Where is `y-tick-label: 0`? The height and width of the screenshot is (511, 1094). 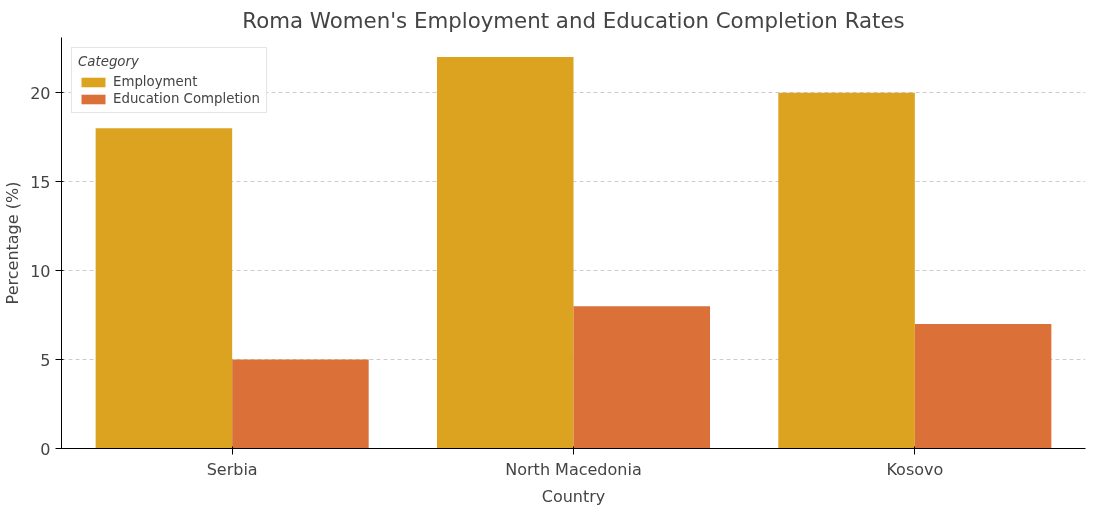
y-tick-label: 0 is located at coordinates (45, 449).